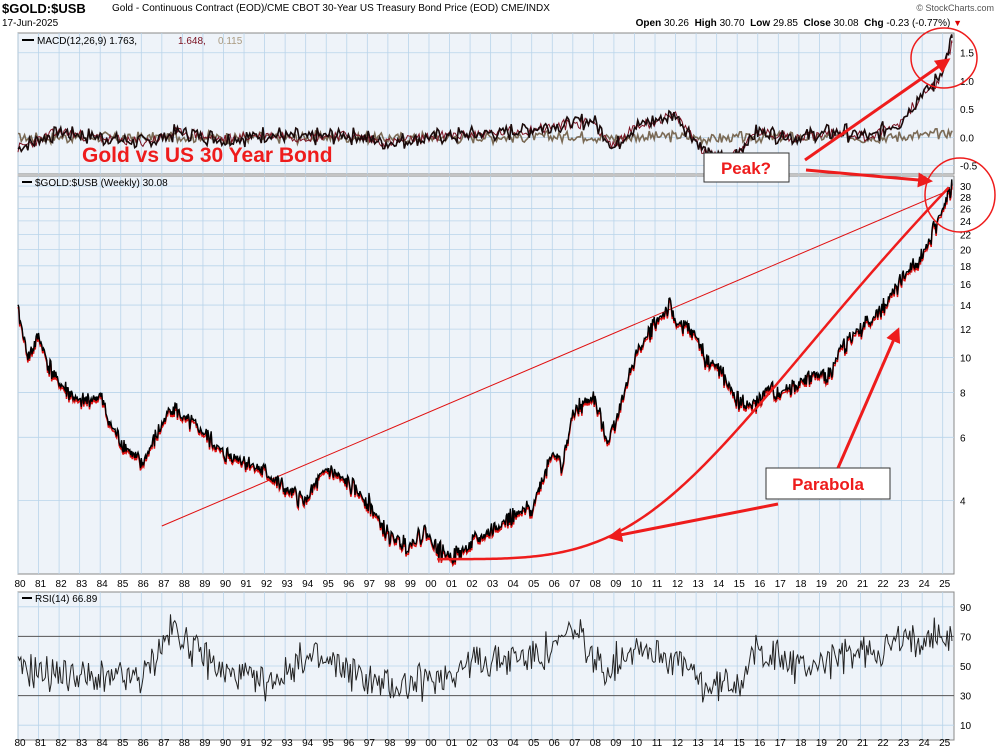 The width and height of the screenshot is (1000, 748). What do you see at coordinates (863, 584) in the screenshot?
I see `x-tick-label: 21` at bounding box center [863, 584].